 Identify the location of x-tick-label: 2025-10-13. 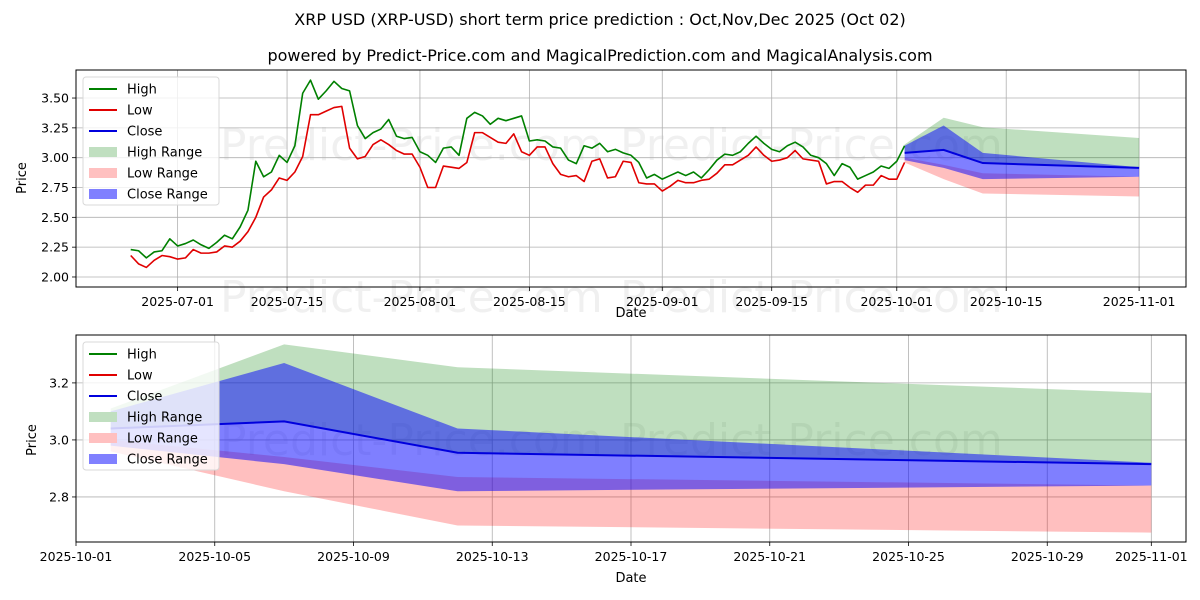
(492, 556).